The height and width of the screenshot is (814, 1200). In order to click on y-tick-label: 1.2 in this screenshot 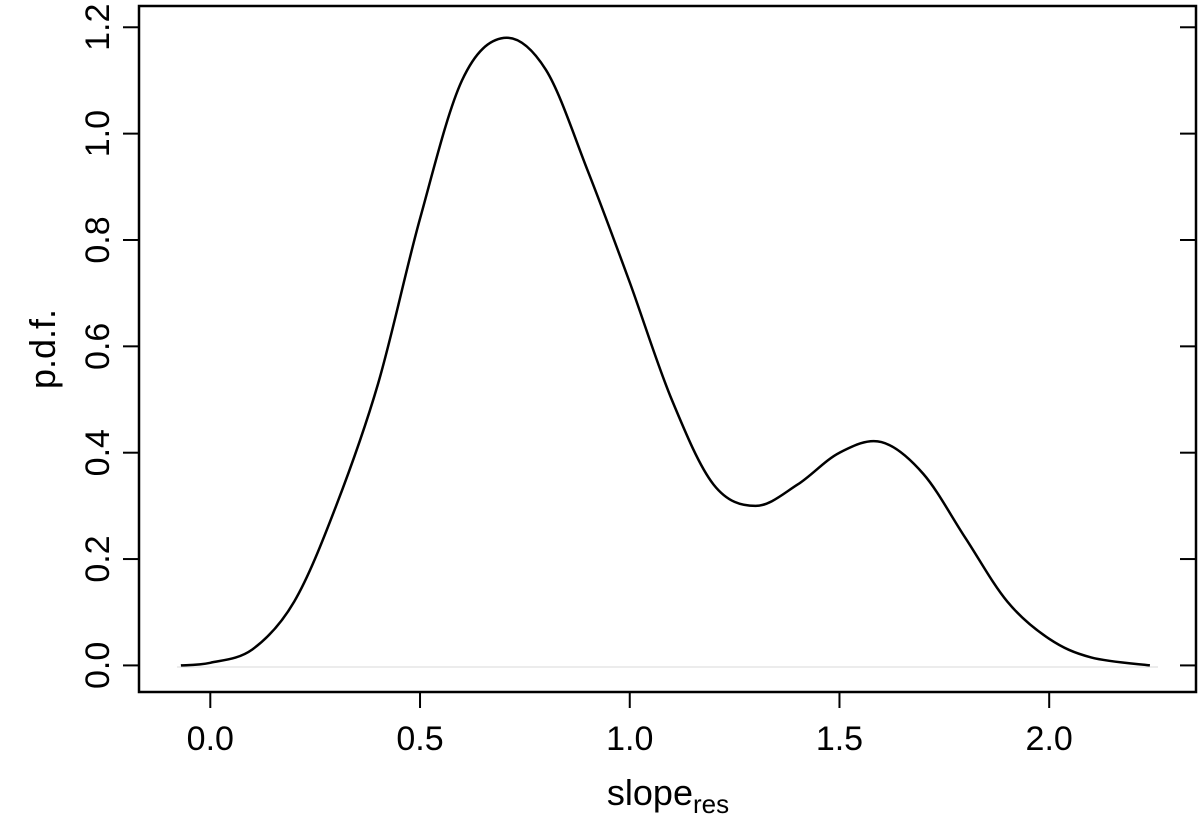, I will do `click(98, 27)`.